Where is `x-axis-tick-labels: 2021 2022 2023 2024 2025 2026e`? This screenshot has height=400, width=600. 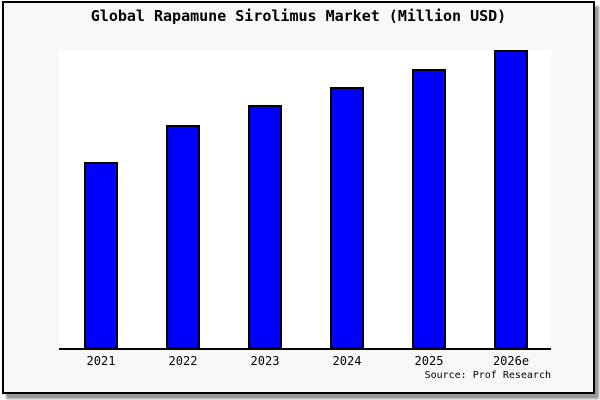 x-axis-tick-labels: 2021 2022 2023 2024 2025 2026e is located at coordinates (305, 361).